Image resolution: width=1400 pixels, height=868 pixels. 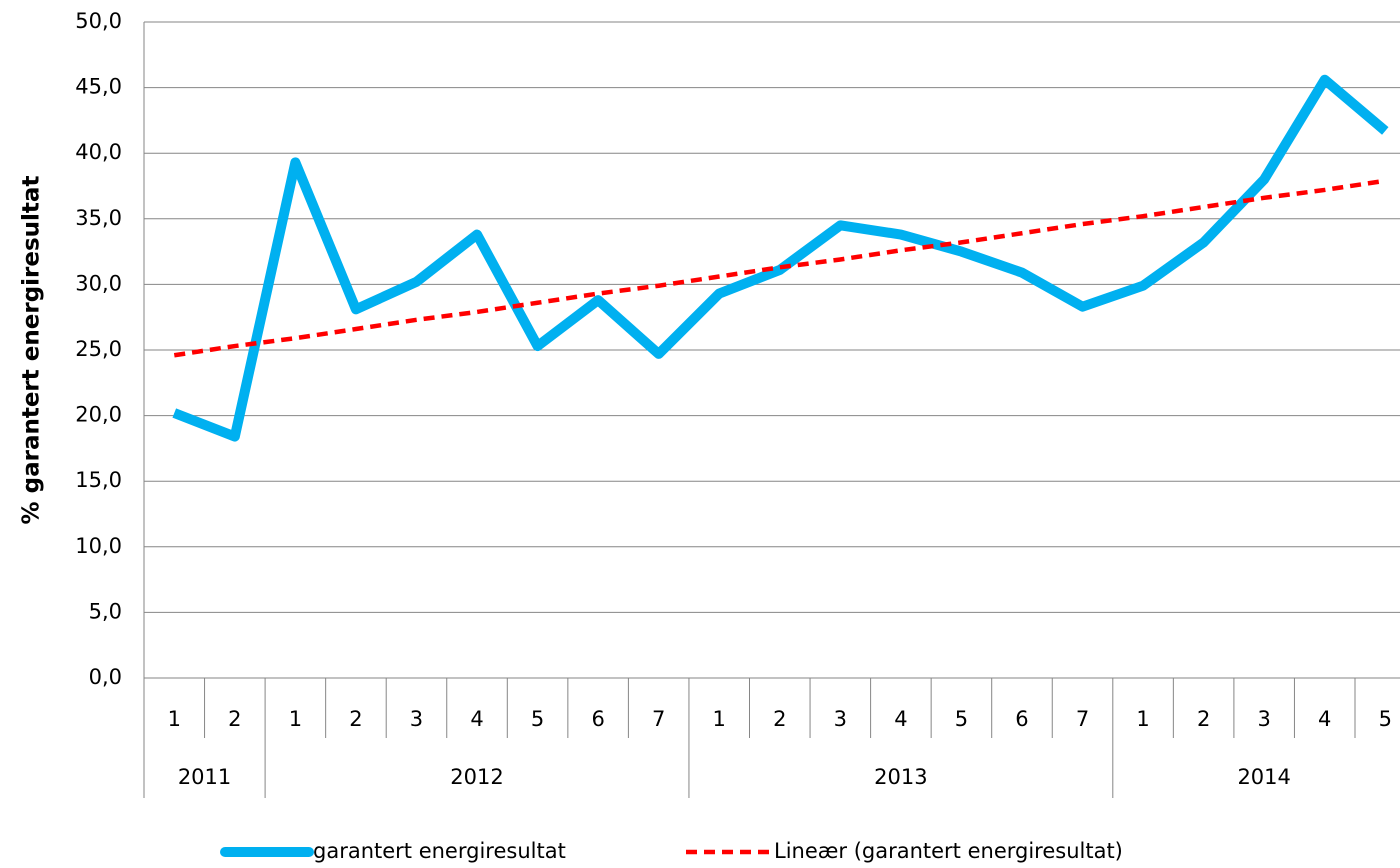 I want to click on y-tick-label: 25,0, so click(x=98, y=349).